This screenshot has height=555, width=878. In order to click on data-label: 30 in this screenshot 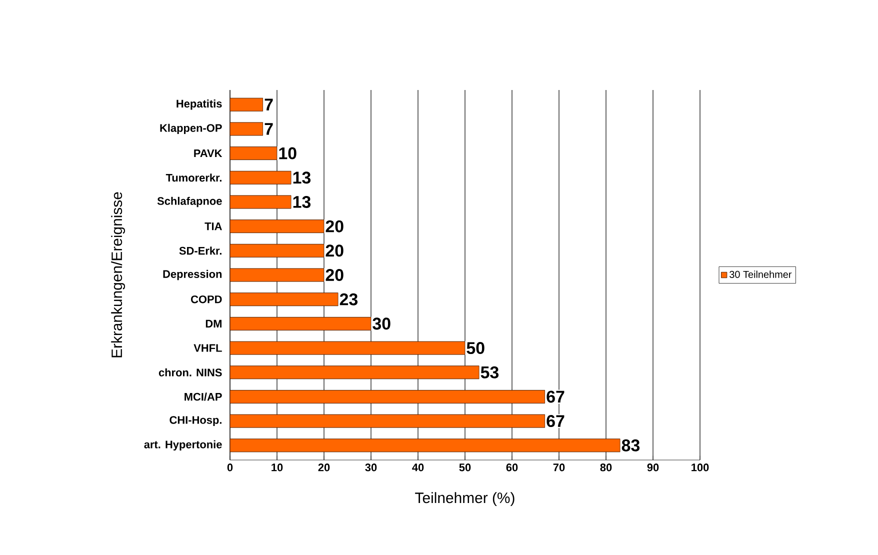, I will do `click(381, 324)`.